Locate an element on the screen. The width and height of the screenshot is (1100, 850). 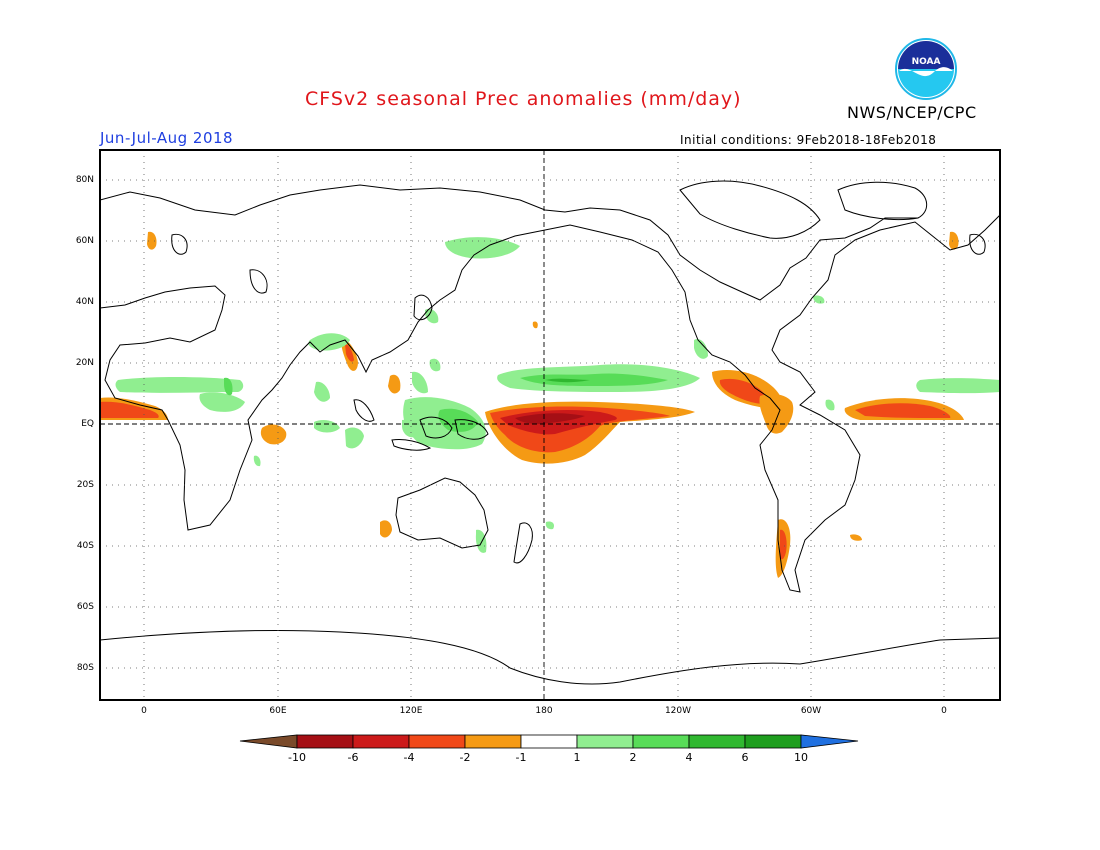
colorbar-label: 2 is located at coordinates (633, 757).